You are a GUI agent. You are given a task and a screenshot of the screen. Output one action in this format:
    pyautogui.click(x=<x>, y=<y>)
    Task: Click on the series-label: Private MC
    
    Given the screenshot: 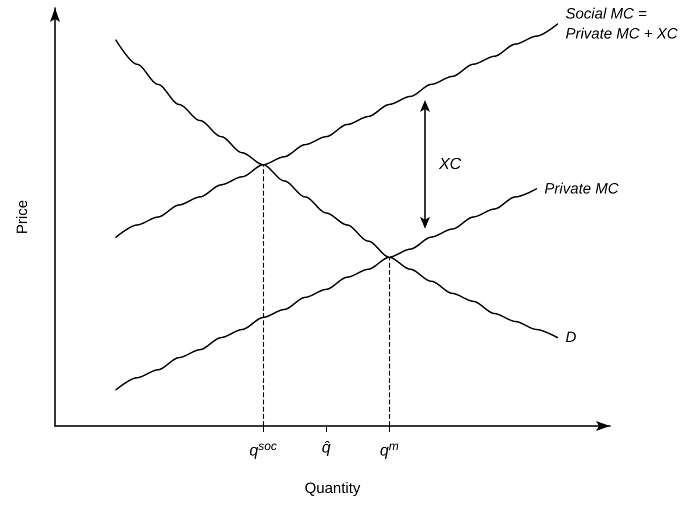 What is the action you would take?
    pyautogui.click(x=581, y=189)
    